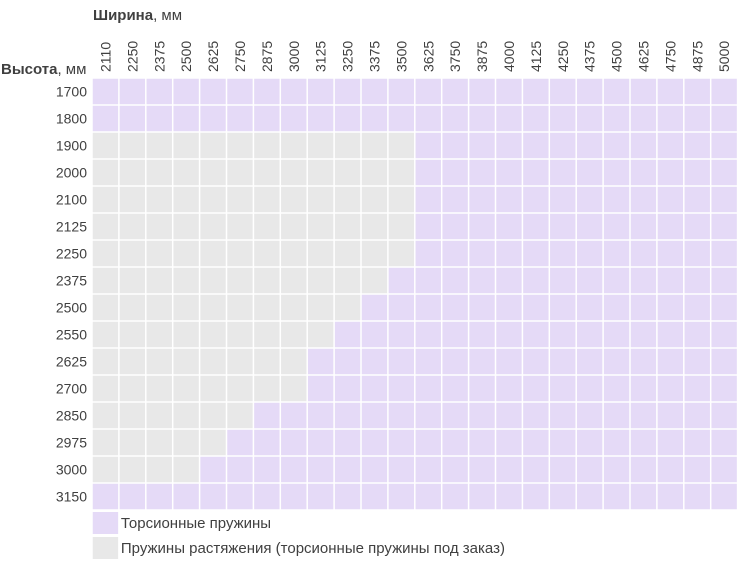 The height and width of the screenshot is (563, 753). I want to click on width-label: 2110, so click(105, 57).